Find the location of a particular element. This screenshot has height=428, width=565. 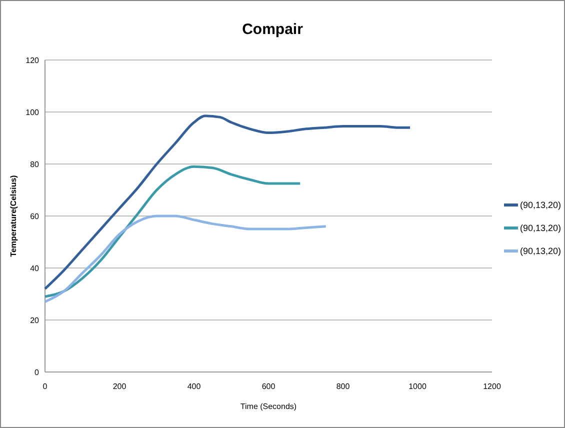

y-tick-label: 100 is located at coordinates (33, 112).